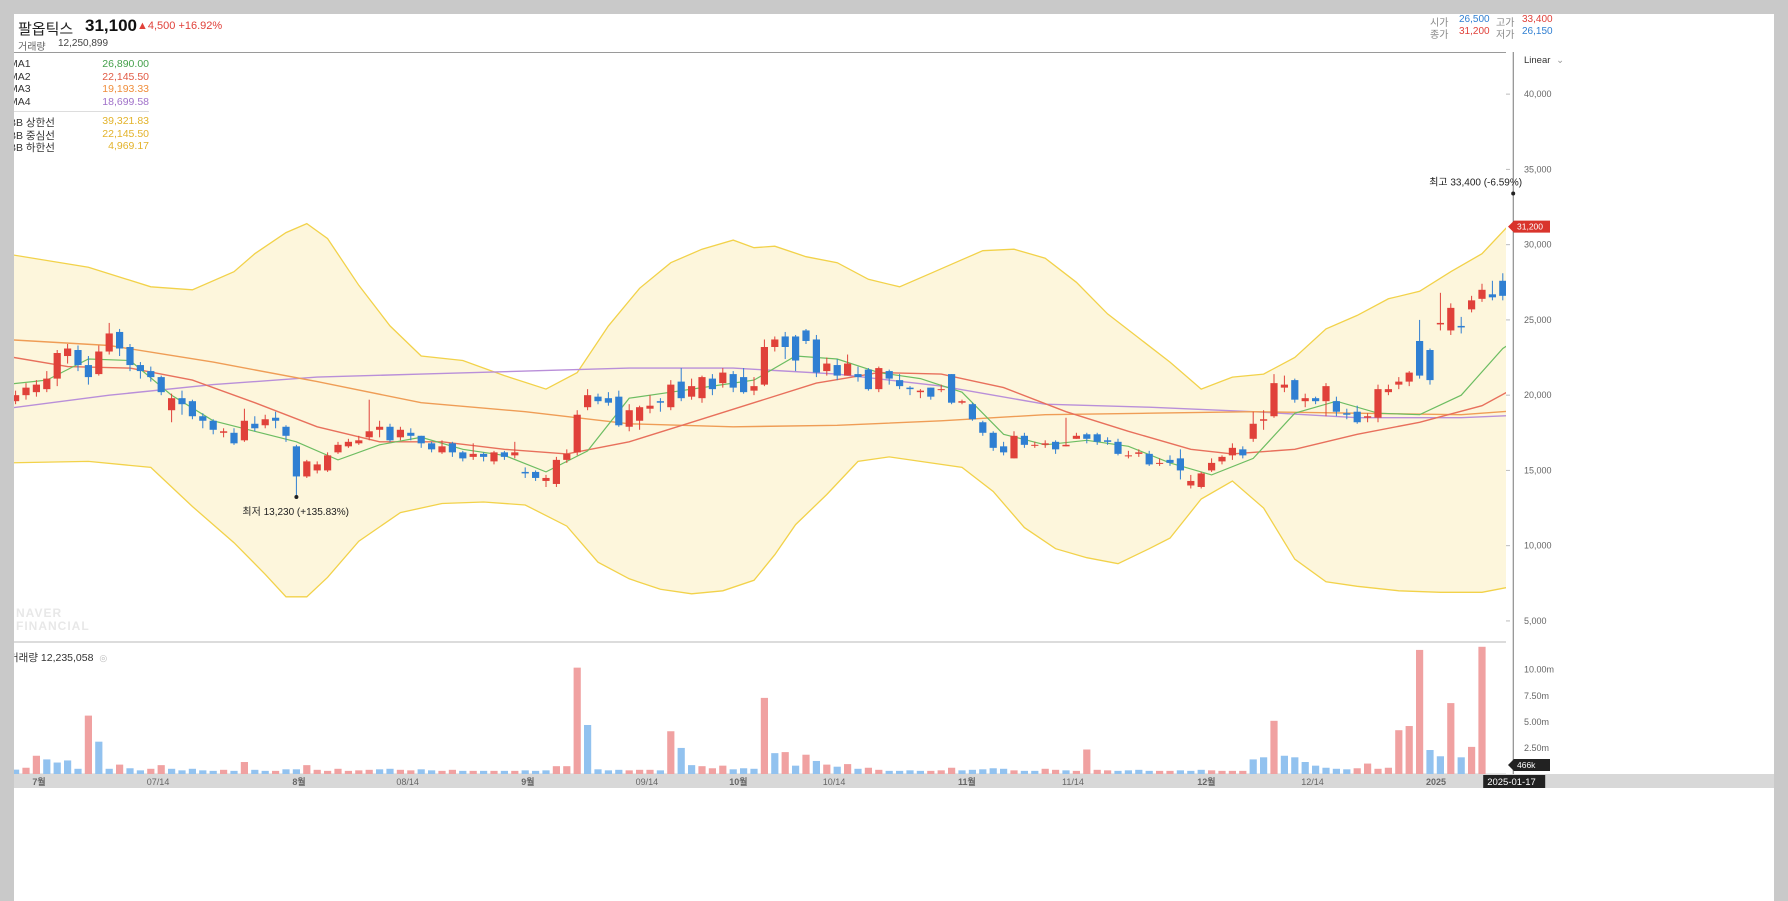  What do you see at coordinates (790, 393) in the screenshot?
I see `ma4-line` at bounding box center [790, 393].